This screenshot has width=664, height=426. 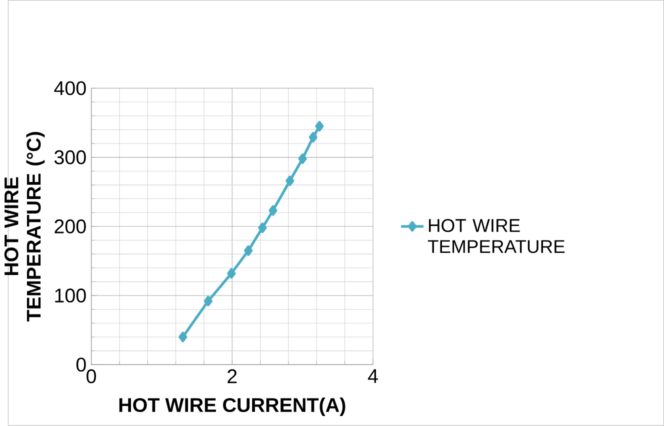 I want to click on y-tick-label: 0, so click(x=81, y=365).